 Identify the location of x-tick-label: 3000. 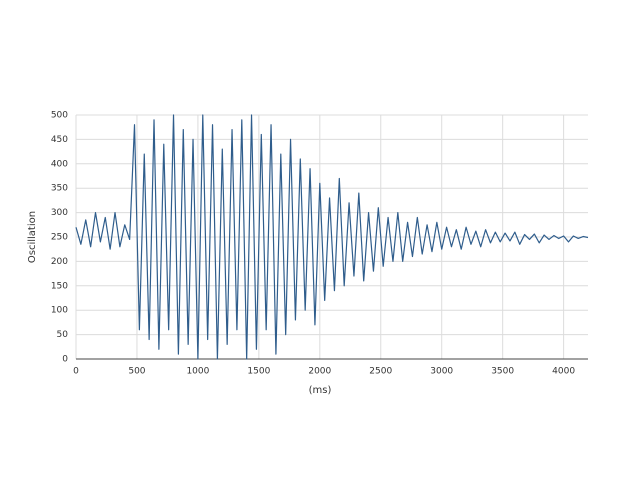
(441, 372).